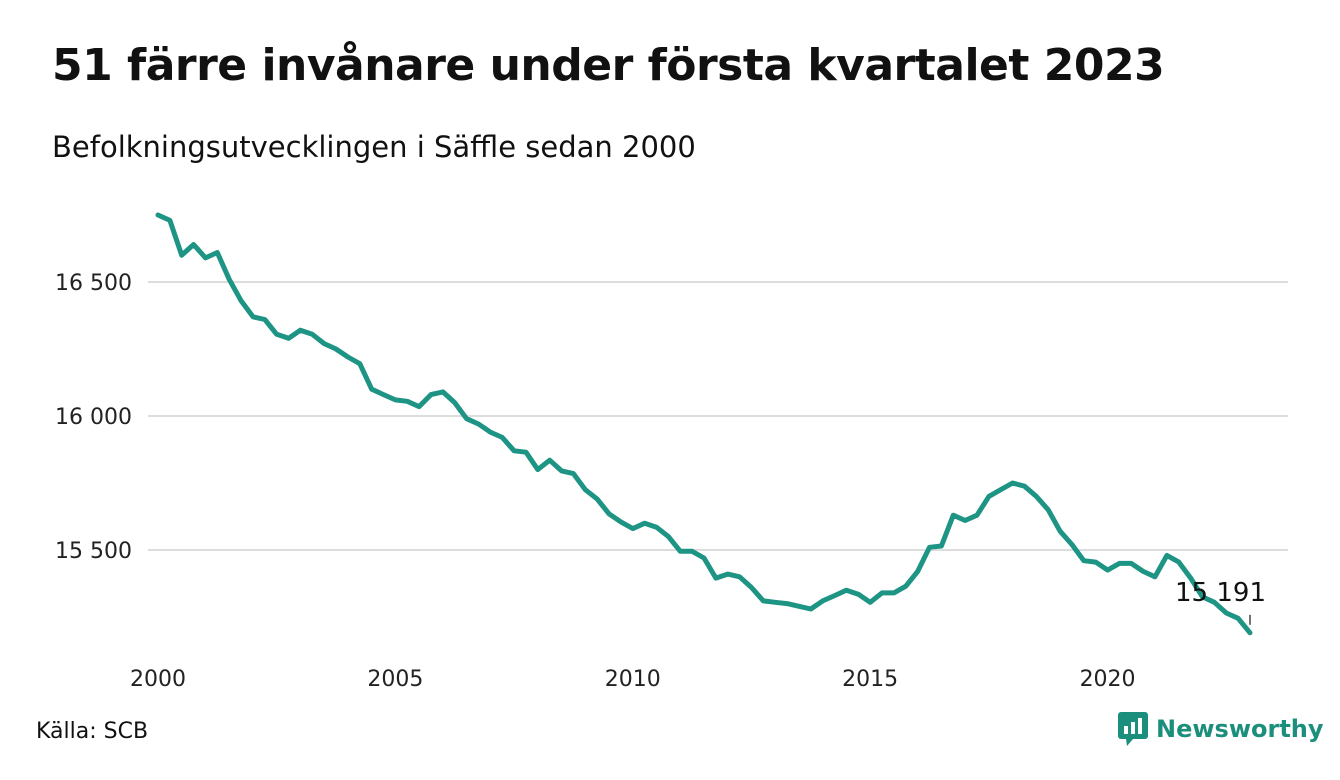 This screenshot has height=780, width=1340. I want to click on y-tick-label: 16 000, so click(93, 417).